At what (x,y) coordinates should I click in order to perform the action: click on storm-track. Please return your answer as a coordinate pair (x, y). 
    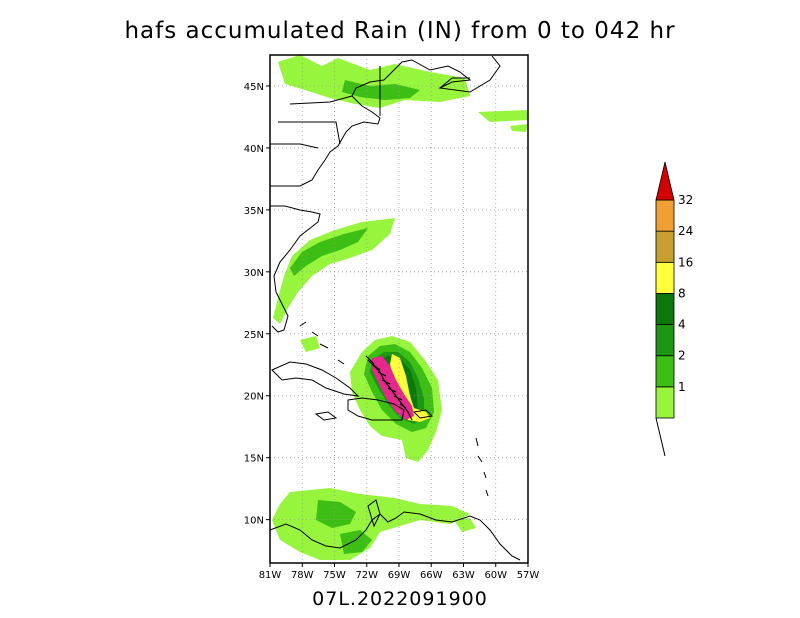
    Looking at the image, I should click on (389, 388).